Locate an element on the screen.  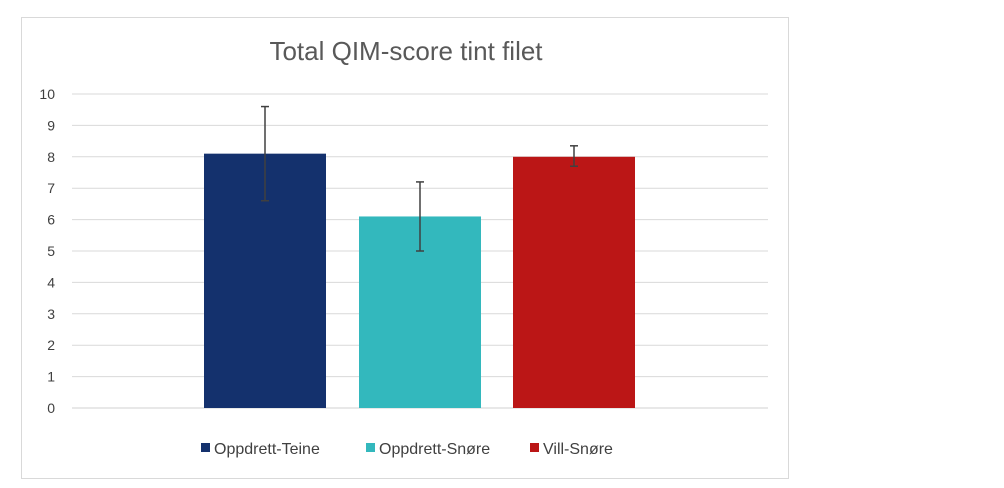
y-tick-label: 8 is located at coordinates (51, 157).